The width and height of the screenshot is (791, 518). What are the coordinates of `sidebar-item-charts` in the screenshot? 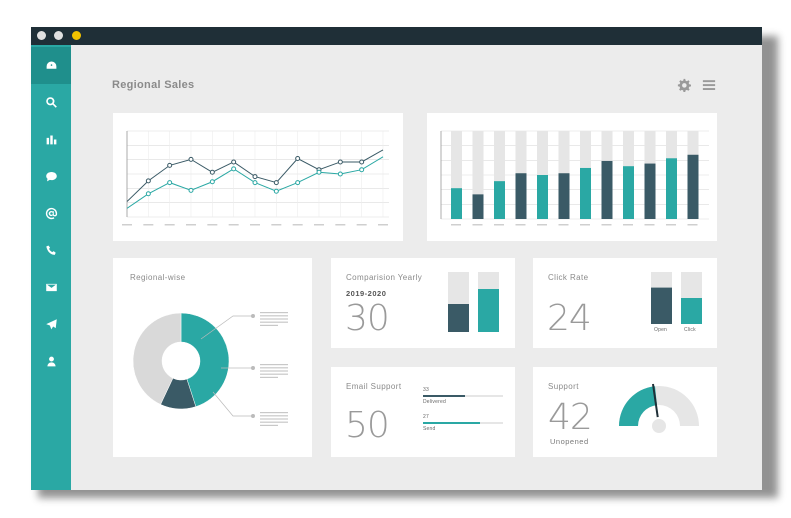 It's located at (51, 139).